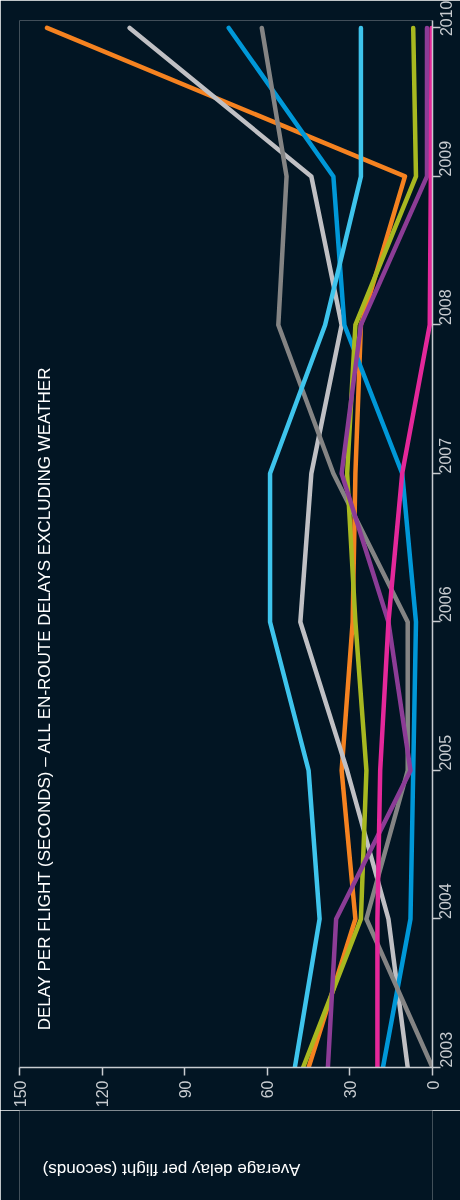  I want to click on y-tick-label: 2004, so click(446, 901).